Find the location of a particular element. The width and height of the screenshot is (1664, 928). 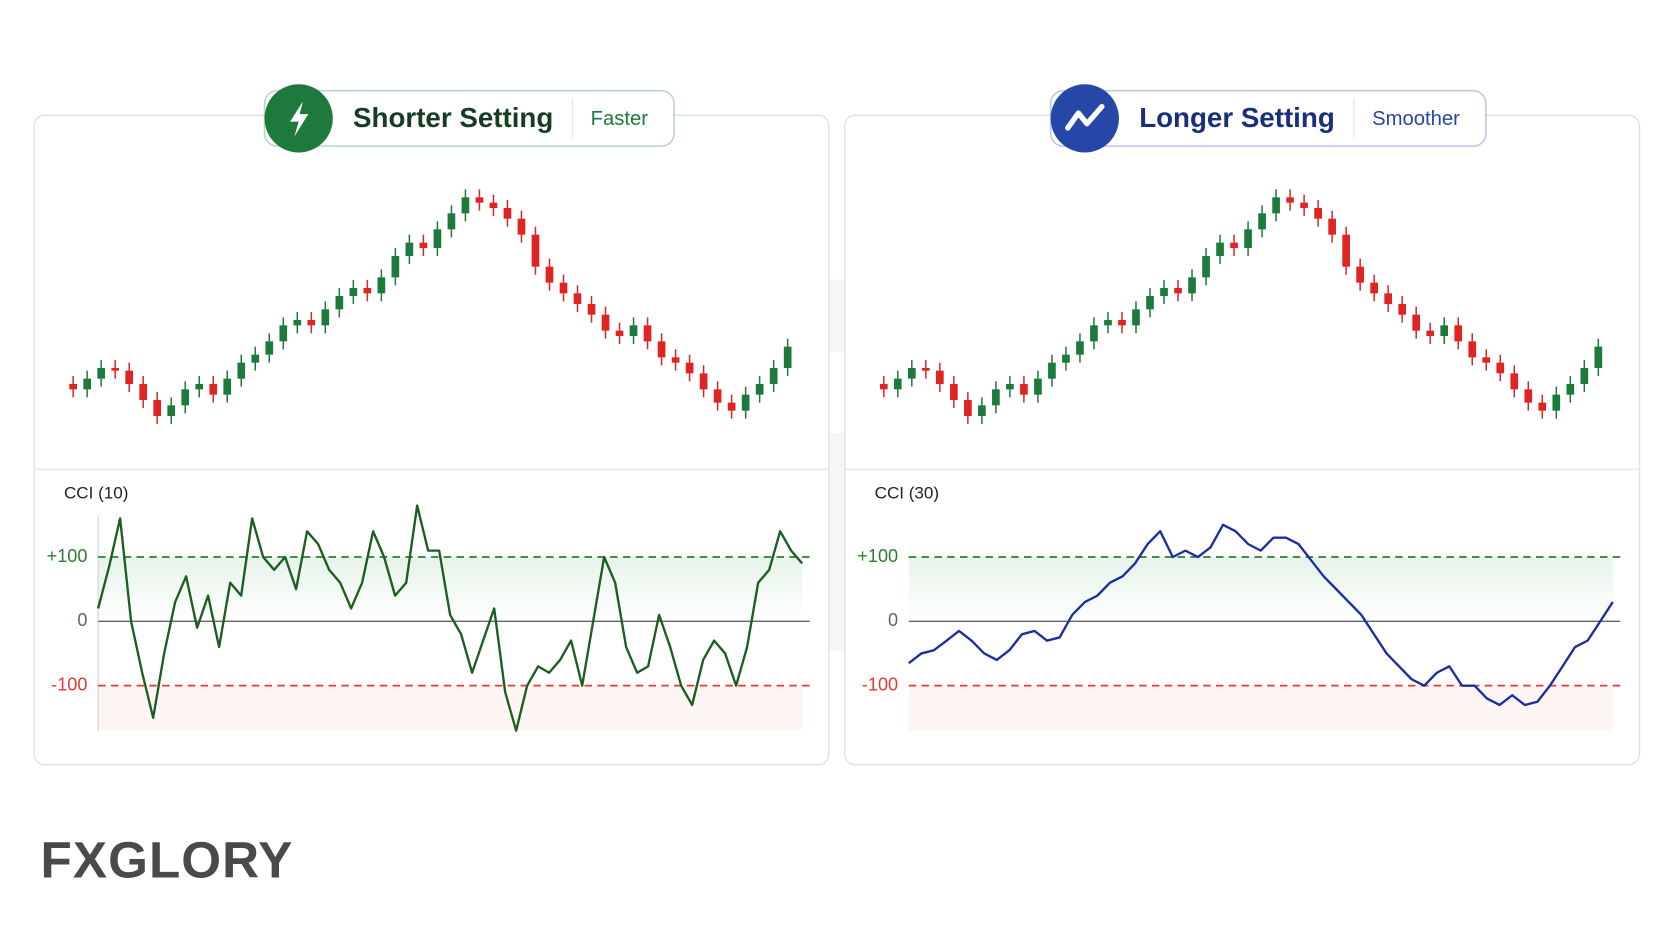

cci-line is located at coordinates (1261, 615).